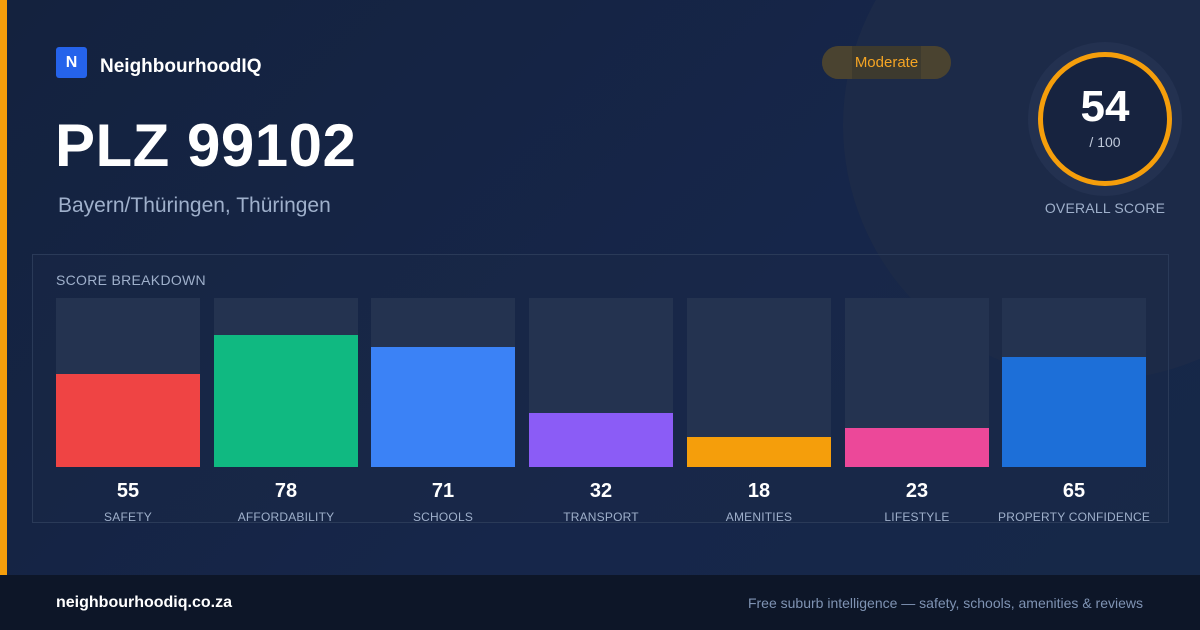 The height and width of the screenshot is (630, 1200). Describe the element at coordinates (71, 62) in the screenshot. I see `brand-logo-icon: N` at that location.